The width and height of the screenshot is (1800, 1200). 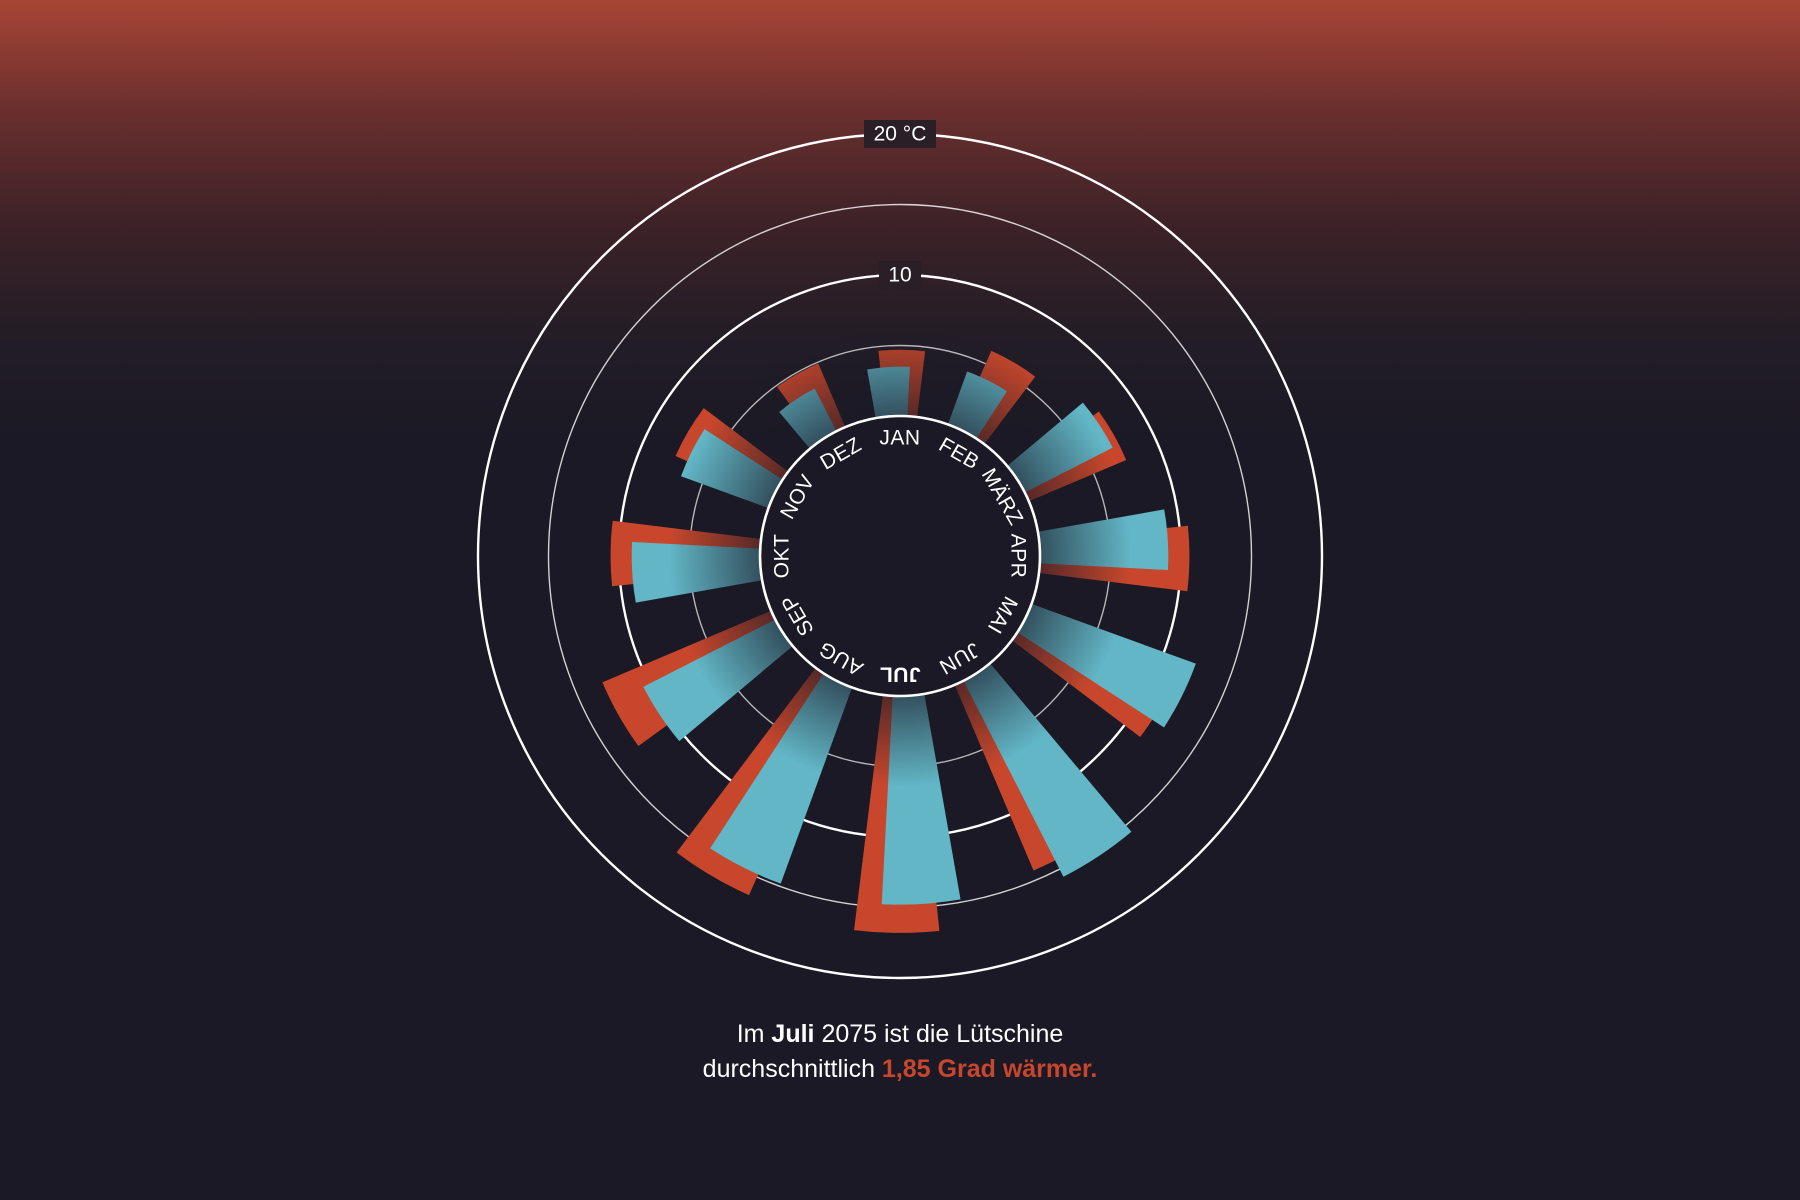 I want to click on month-label-jan: JAN, so click(x=899, y=438).